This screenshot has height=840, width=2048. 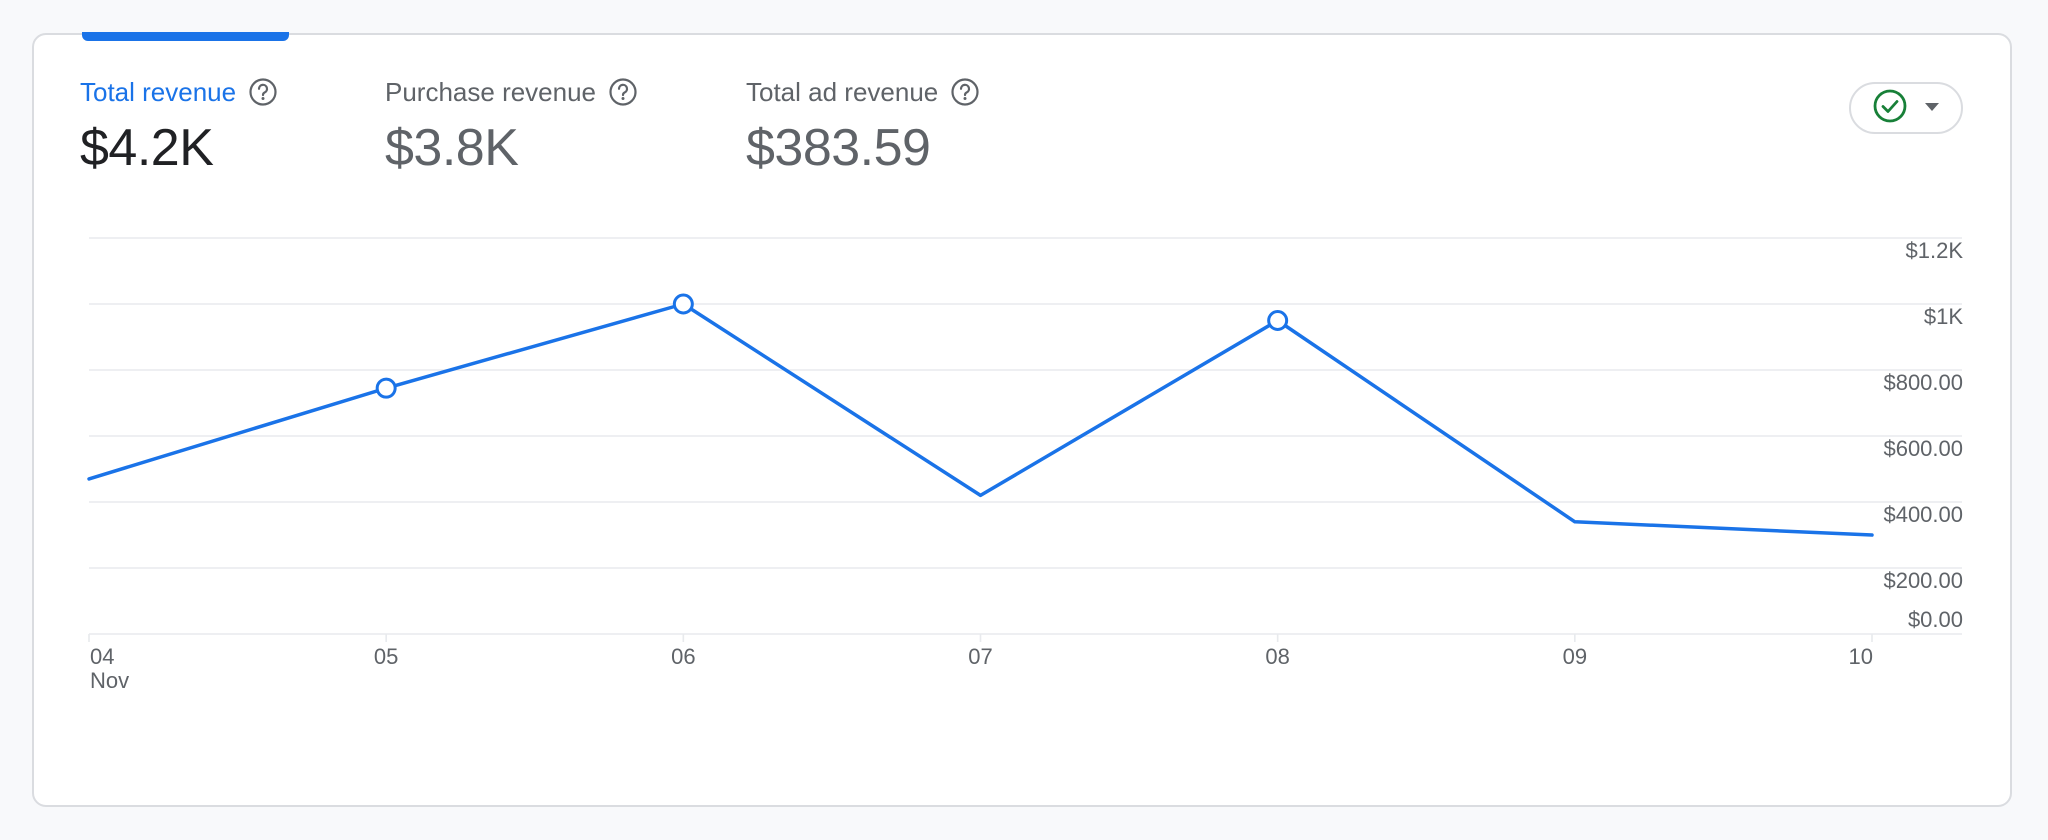 What do you see at coordinates (842, 91) in the screenshot?
I see `metric-label: Total ad revenue` at bounding box center [842, 91].